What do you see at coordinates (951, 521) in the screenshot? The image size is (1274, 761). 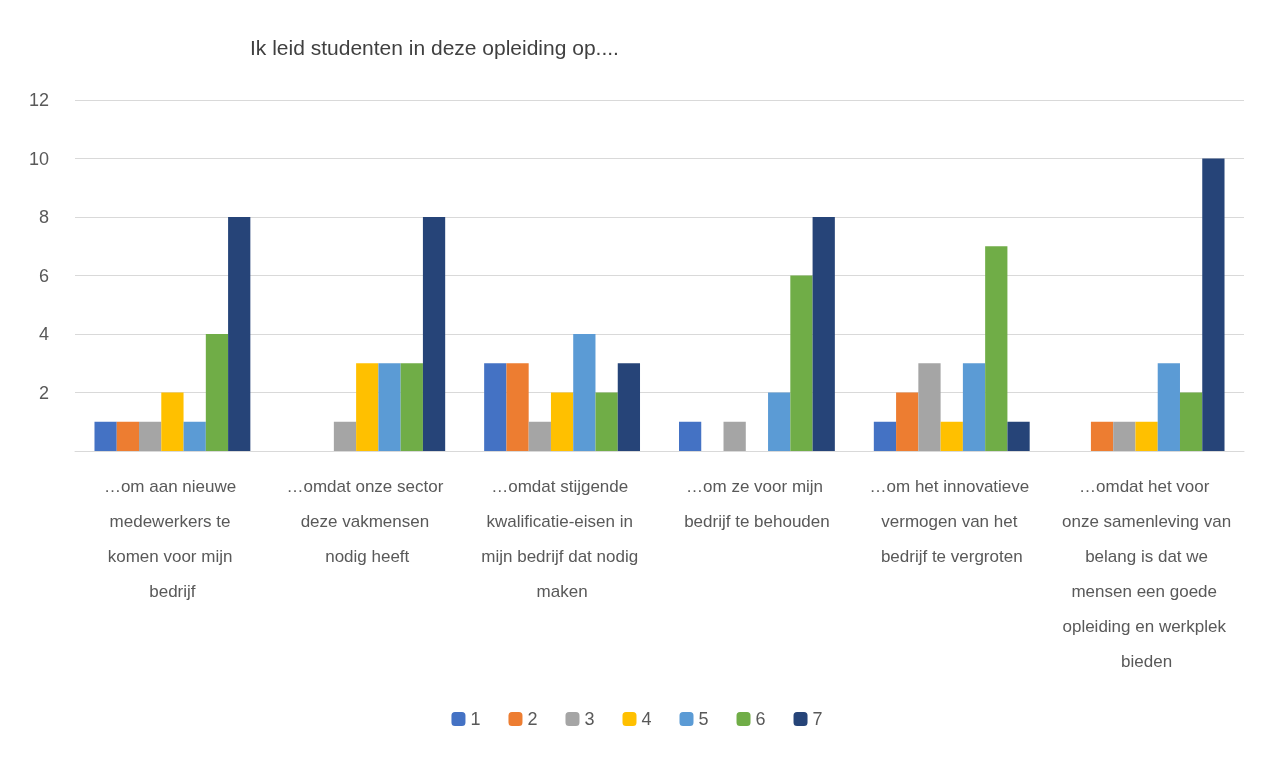 I see `x-tick-label: …om het innovatieve vermogen van het bedrijf te vergroten` at bounding box center [951, 521].